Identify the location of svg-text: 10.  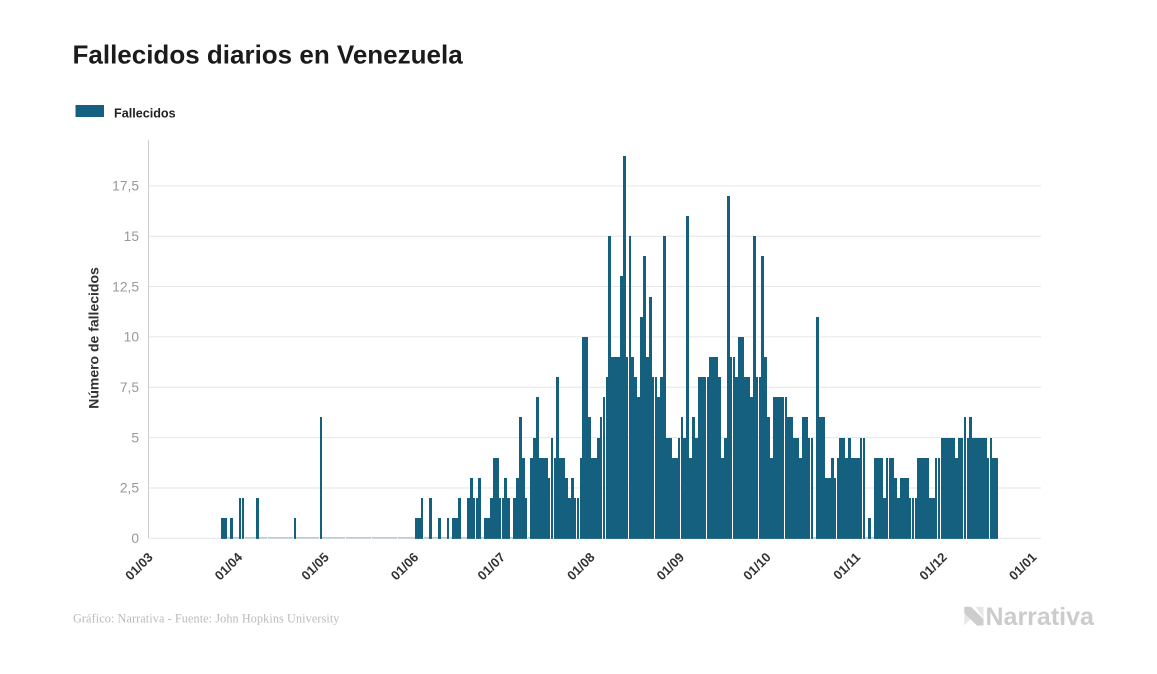
(132, 337).